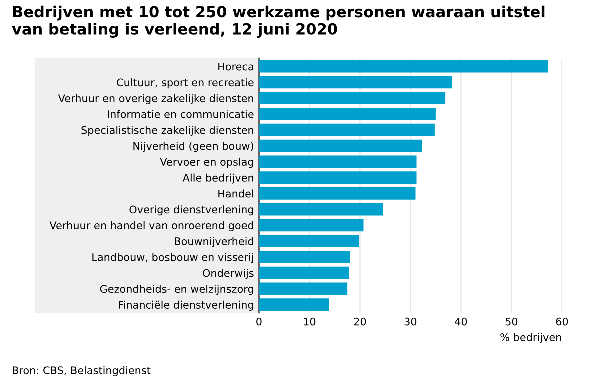 The image size is (600, 391). Describe the element at coordinates (207, 163) in the screenshot. I see `y-tick-label: Vervoer en opslag` at that location.